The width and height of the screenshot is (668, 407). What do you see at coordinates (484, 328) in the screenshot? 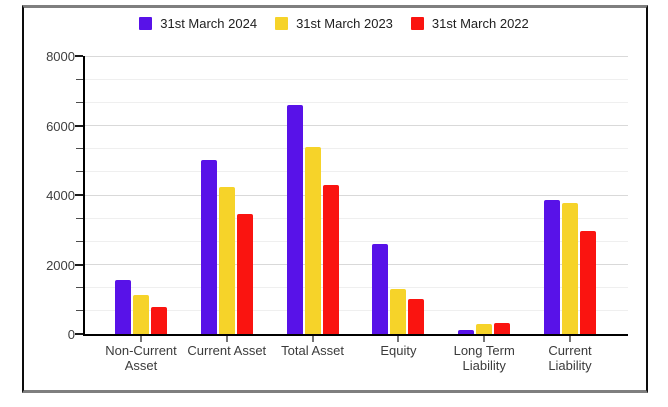
I see `bar-series2-cat5` at bounding box center [484, 328].